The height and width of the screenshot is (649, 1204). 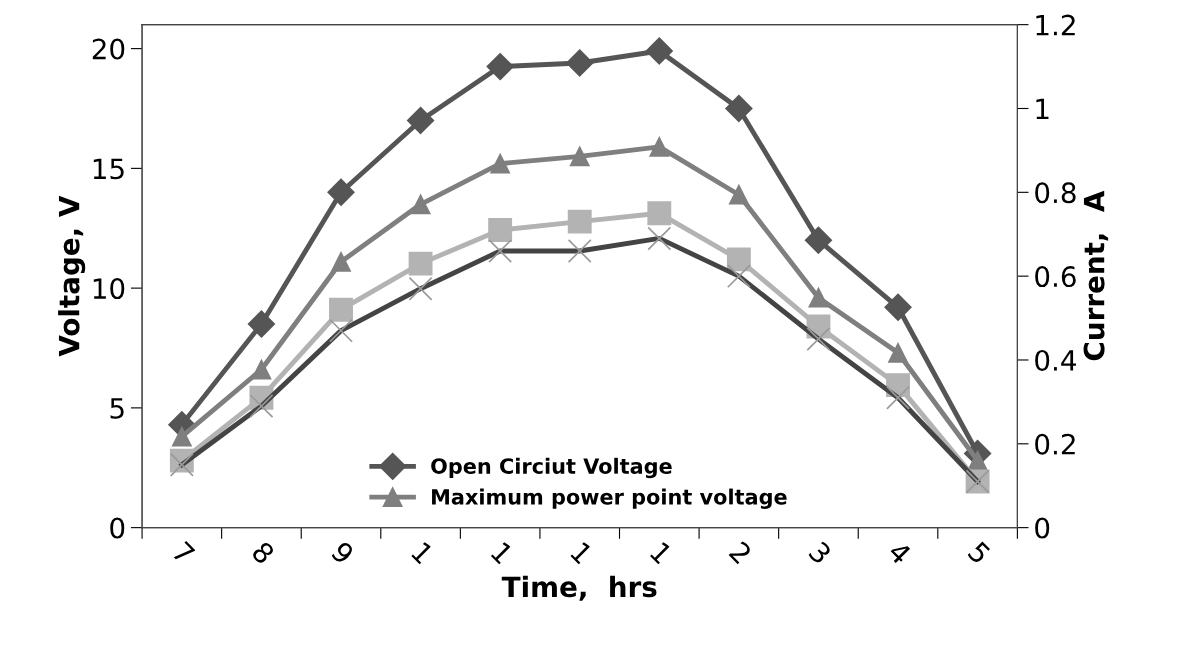 I want to click on y-axis-title: Voltage, V, so click(x=72, y=276).